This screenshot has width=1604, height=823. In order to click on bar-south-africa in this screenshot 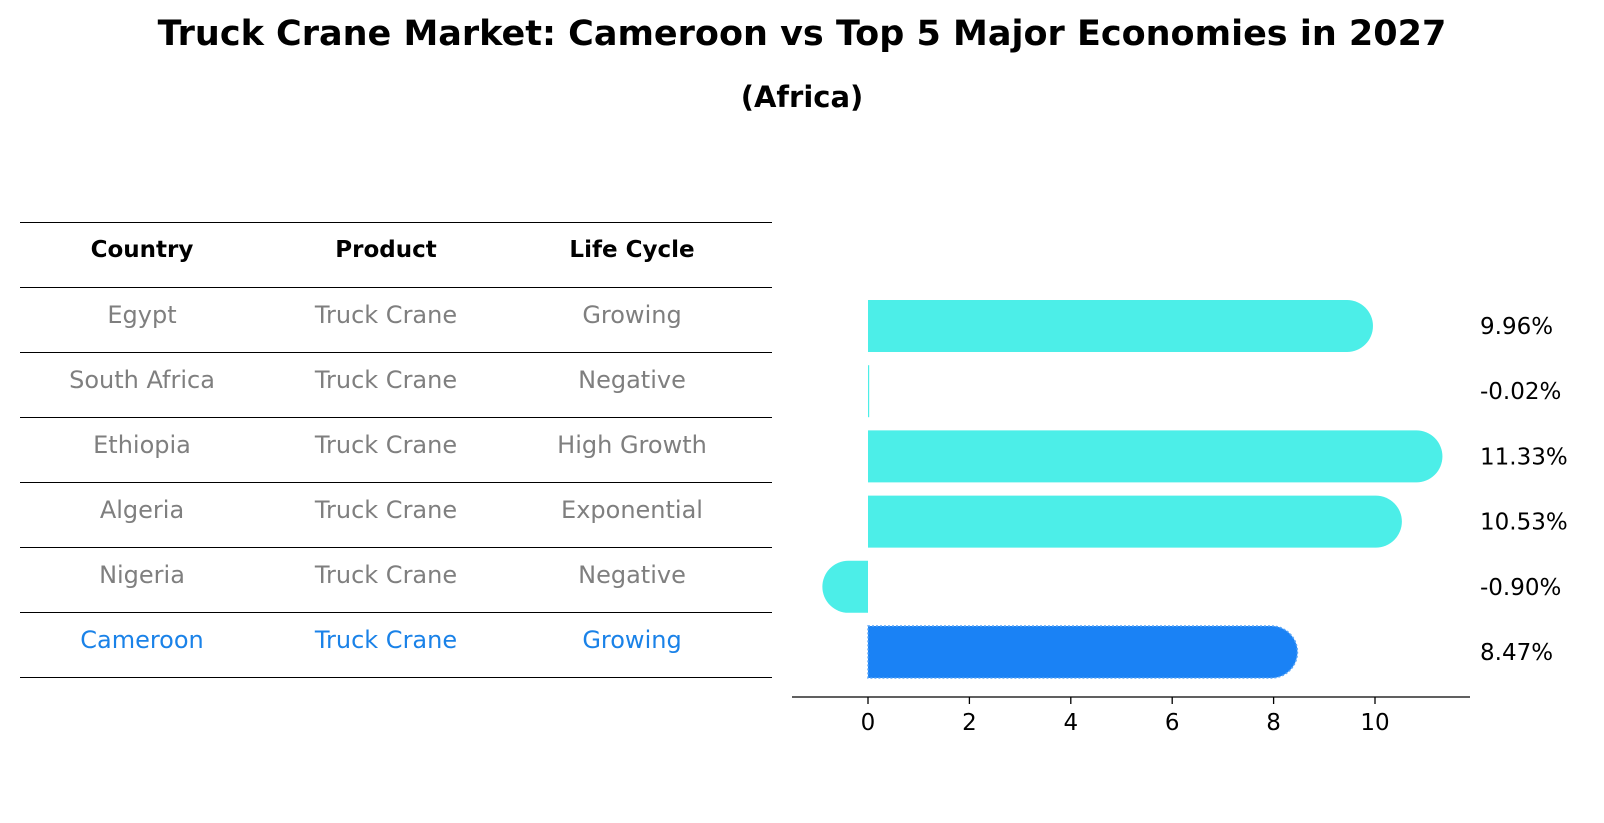, I will do `click(869, 391)`.